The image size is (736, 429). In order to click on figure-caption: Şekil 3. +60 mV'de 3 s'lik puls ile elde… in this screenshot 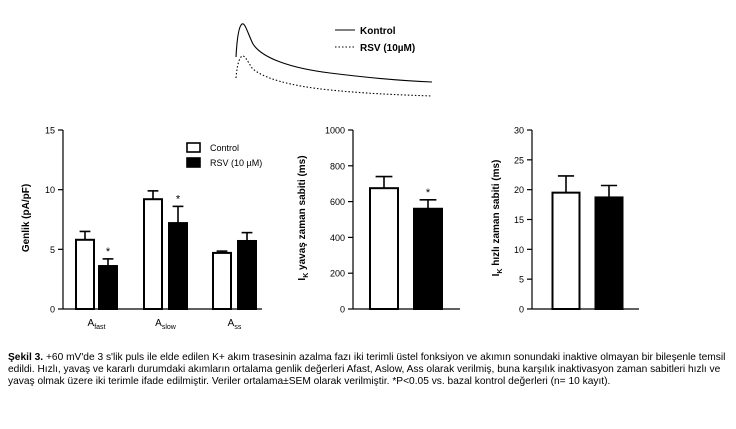, I will do `click(368, 370)`.